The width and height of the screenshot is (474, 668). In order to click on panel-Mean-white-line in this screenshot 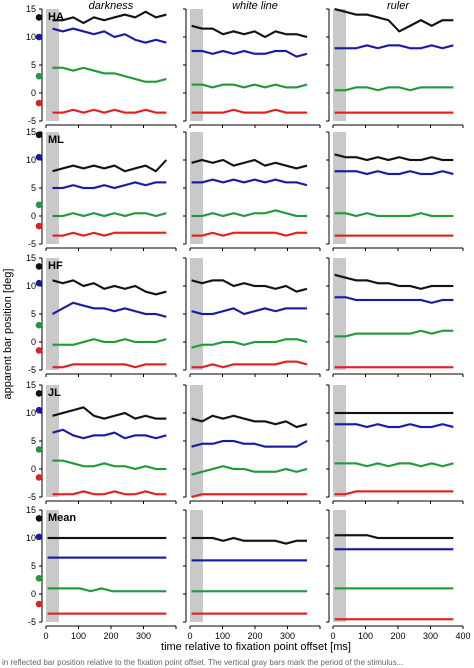, I will do `click(252, 569)`.